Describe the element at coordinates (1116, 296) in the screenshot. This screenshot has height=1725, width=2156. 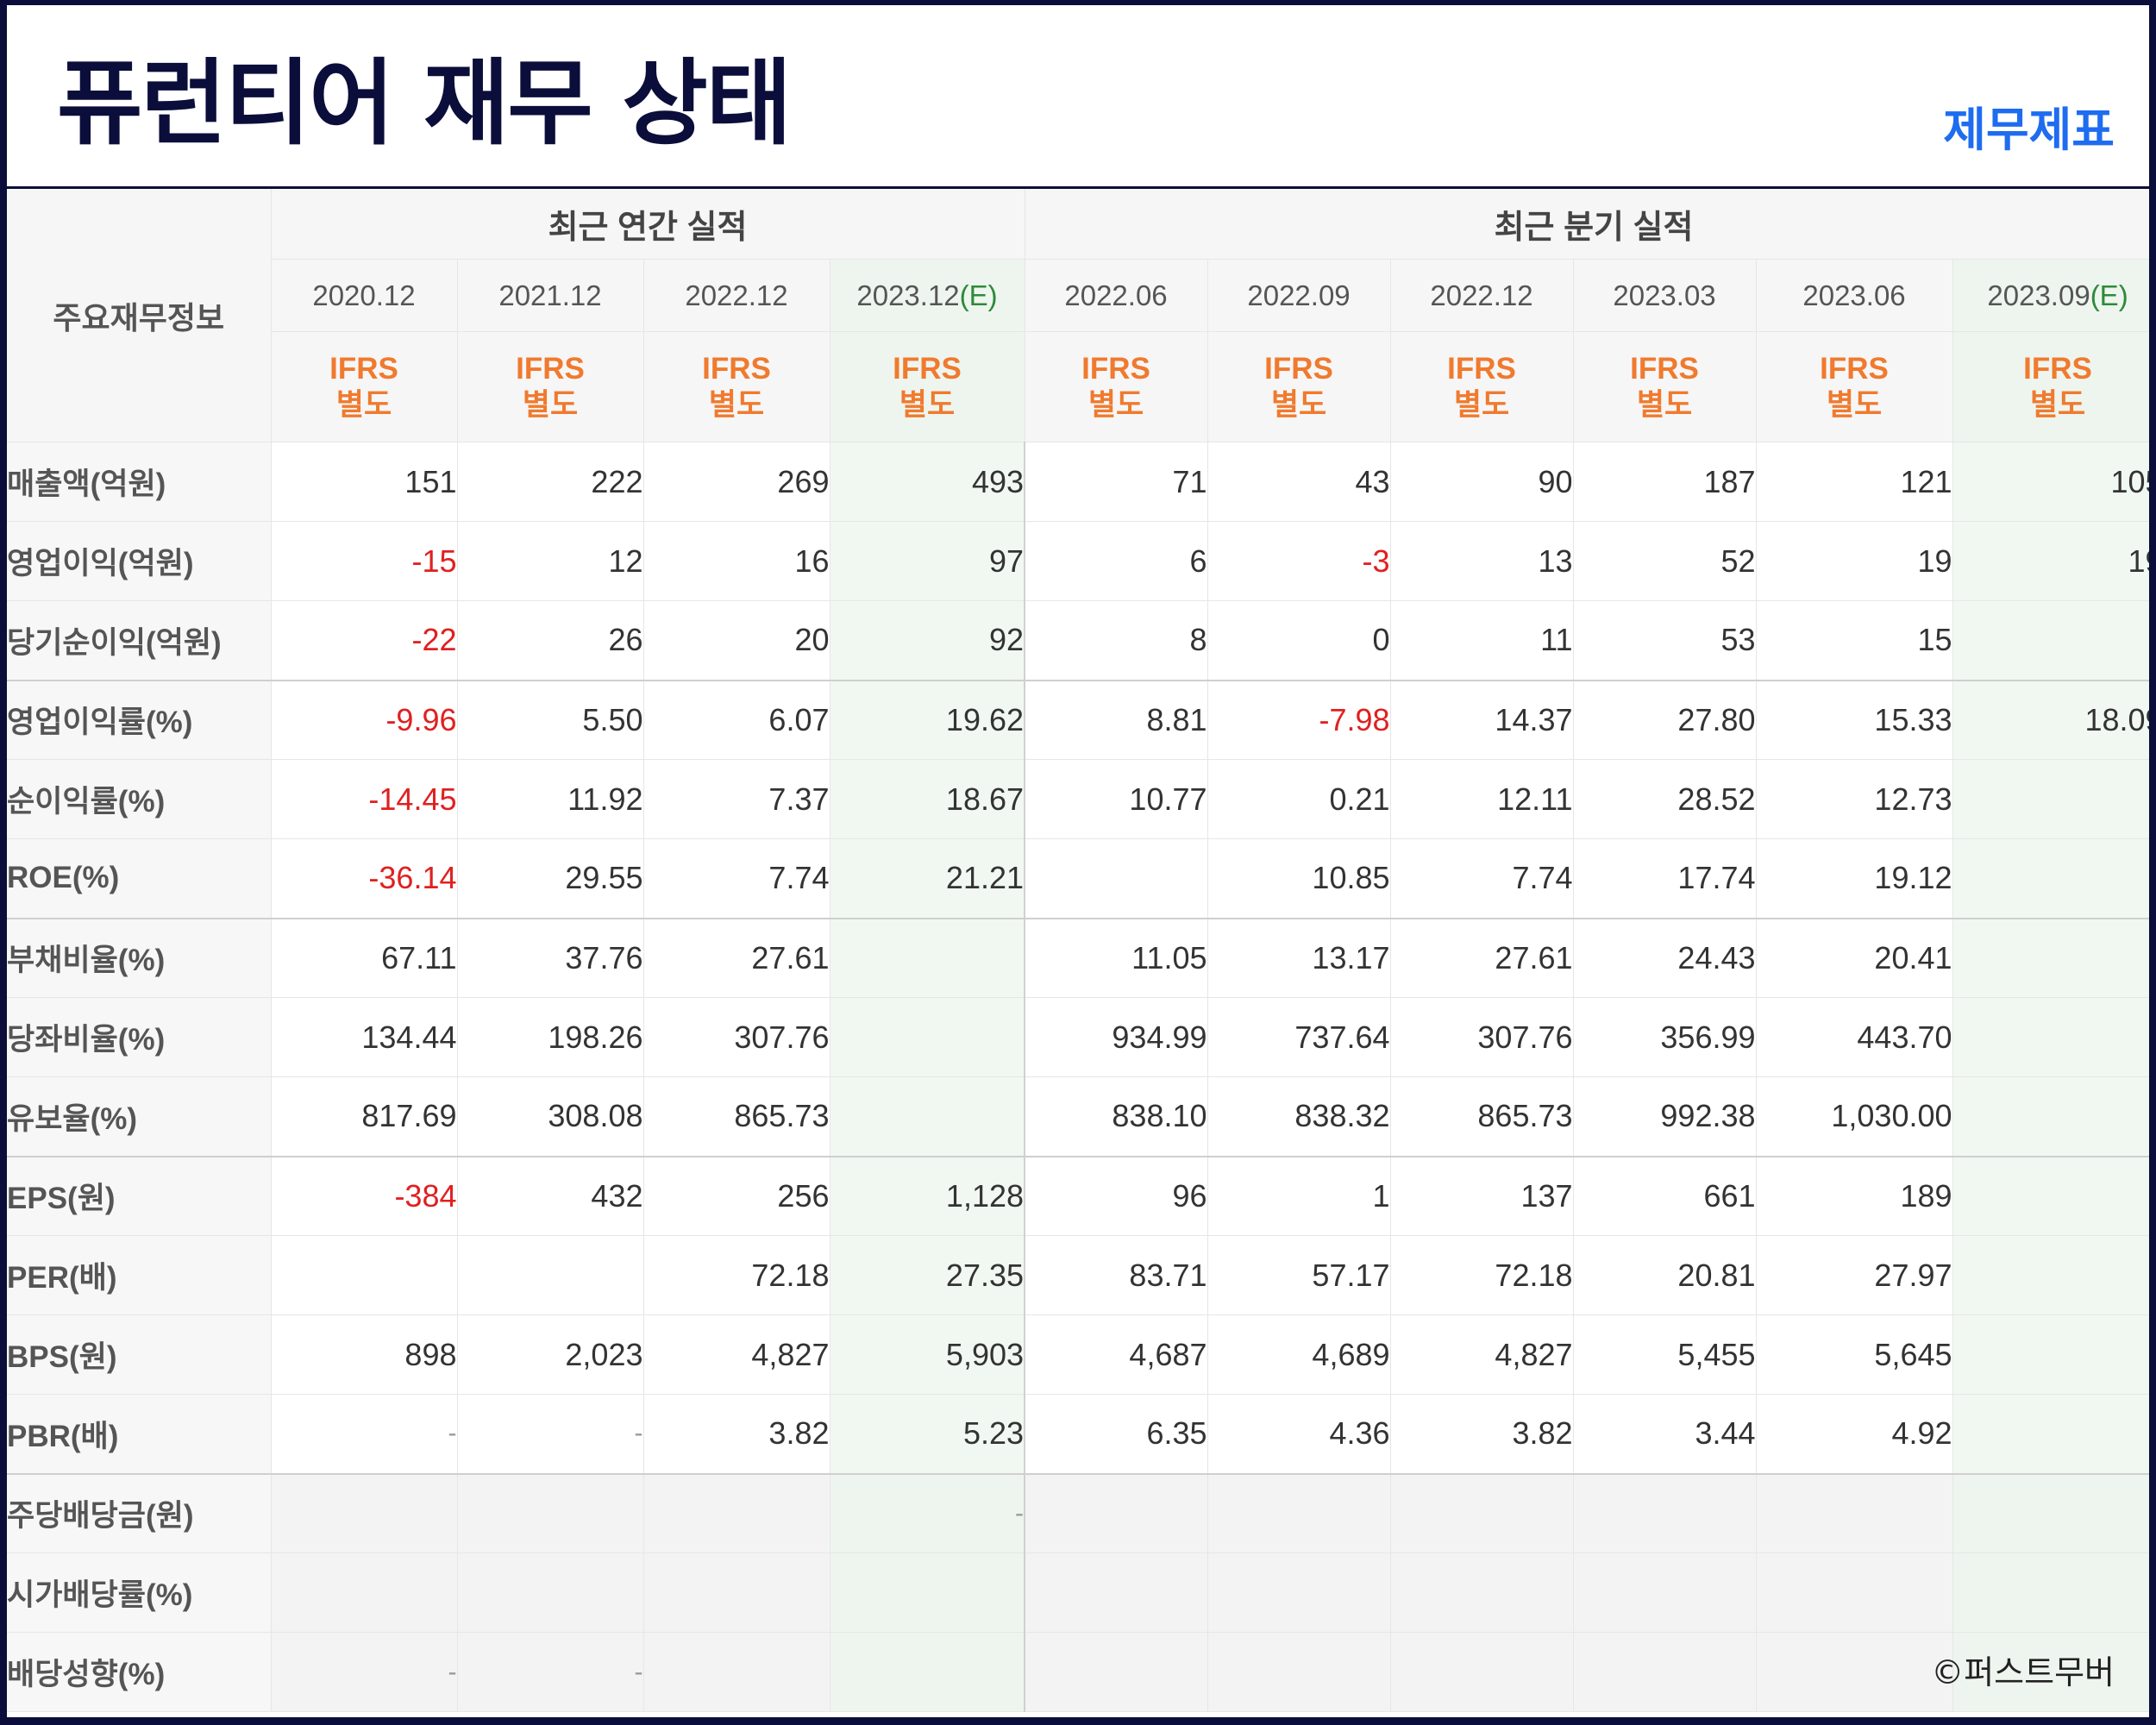
I see `column-date-header: 2022.06` at that location.